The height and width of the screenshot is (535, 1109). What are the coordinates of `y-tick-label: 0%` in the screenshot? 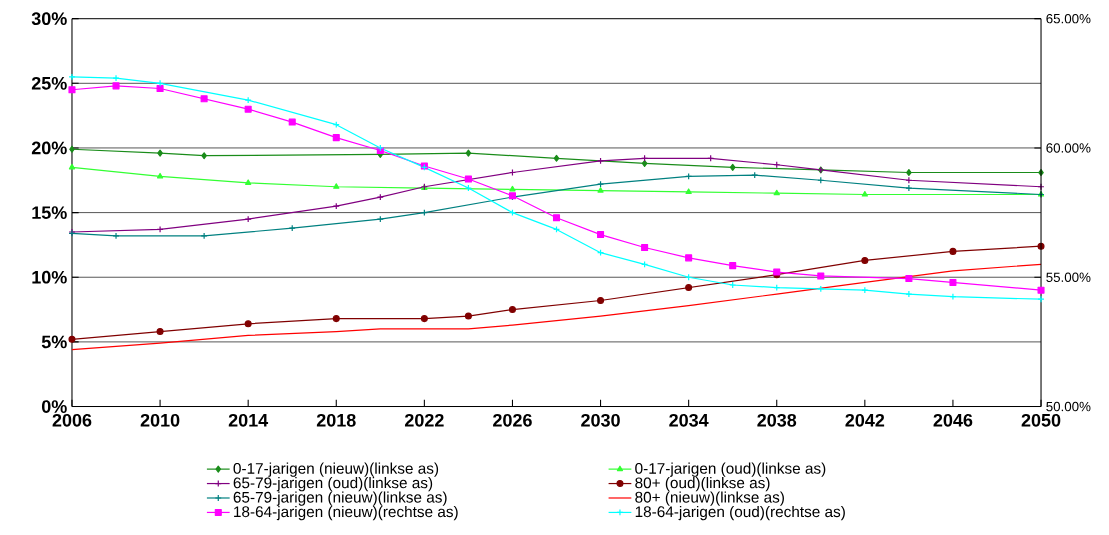 It's located at (54, 407).